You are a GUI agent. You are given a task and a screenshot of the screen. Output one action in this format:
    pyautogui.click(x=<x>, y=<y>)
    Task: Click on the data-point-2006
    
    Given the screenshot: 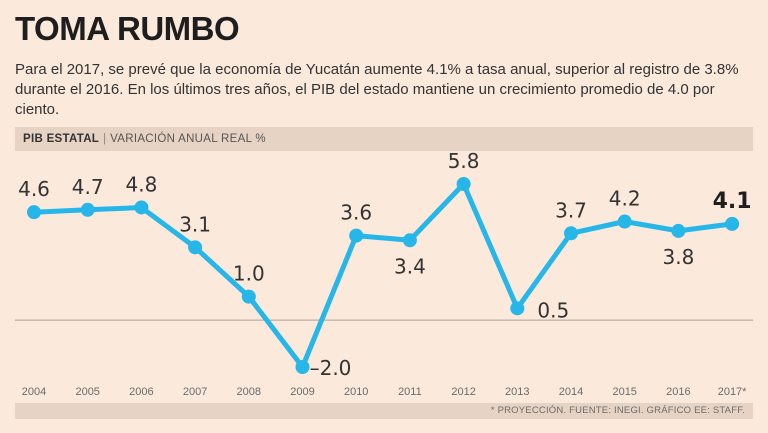 What is the action you would take?
    pyautogui.click(x=141, y=207)
    